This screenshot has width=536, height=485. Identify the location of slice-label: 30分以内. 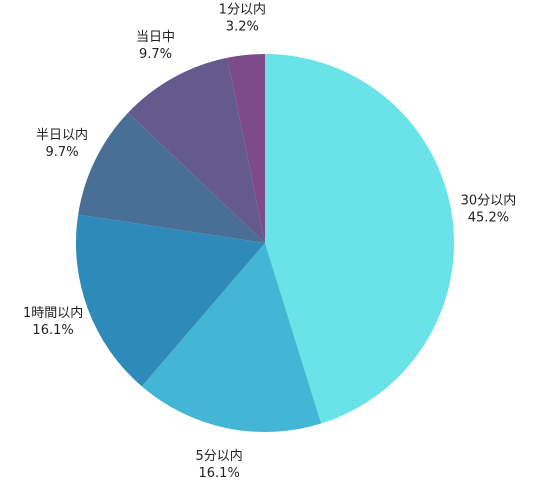
(489, 201).